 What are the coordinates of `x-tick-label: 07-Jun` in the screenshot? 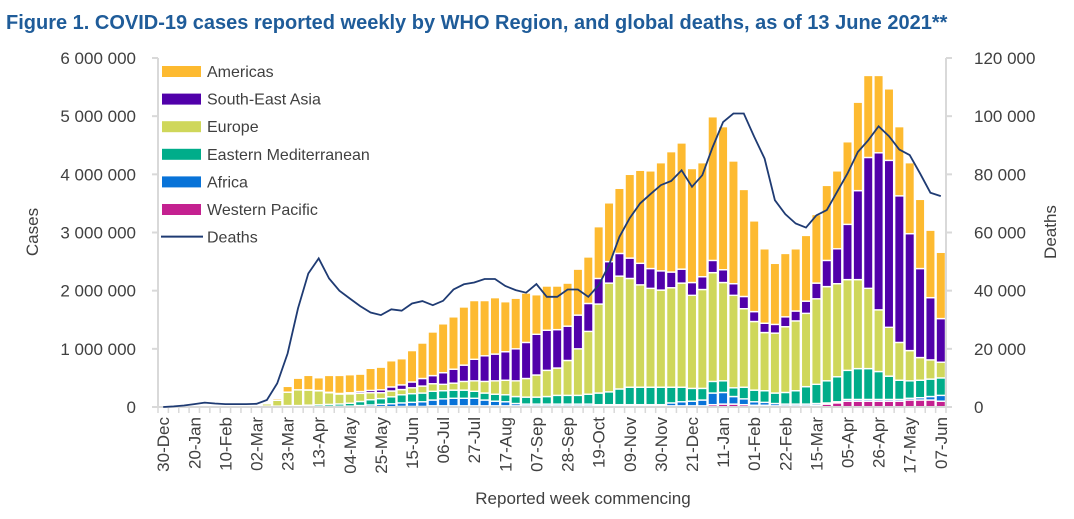 It's located at (941, 443).